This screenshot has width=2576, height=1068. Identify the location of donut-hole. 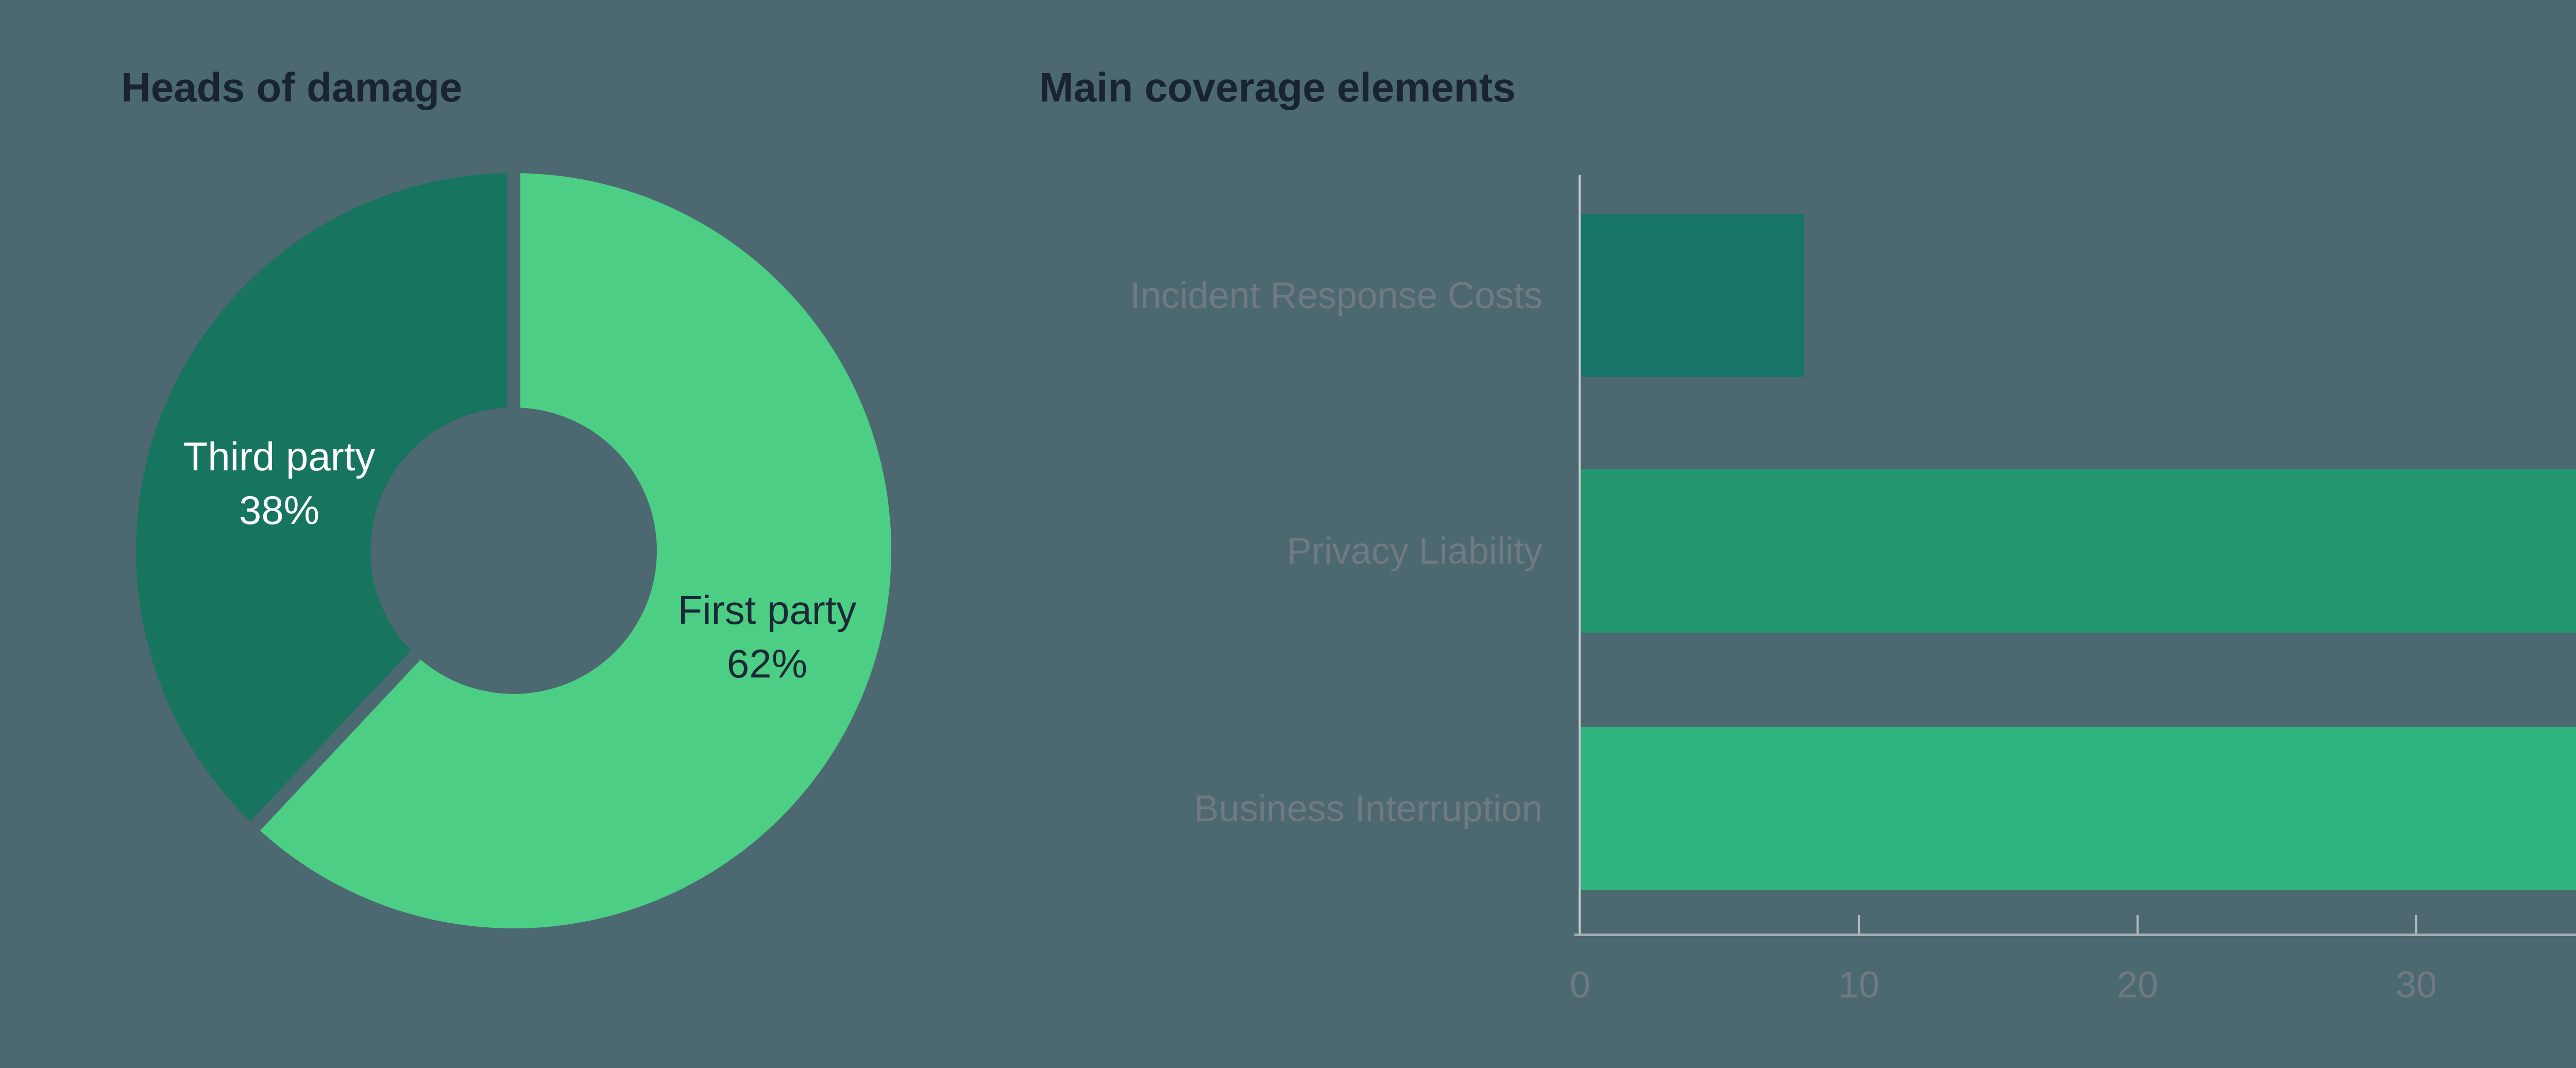
(513, 551).